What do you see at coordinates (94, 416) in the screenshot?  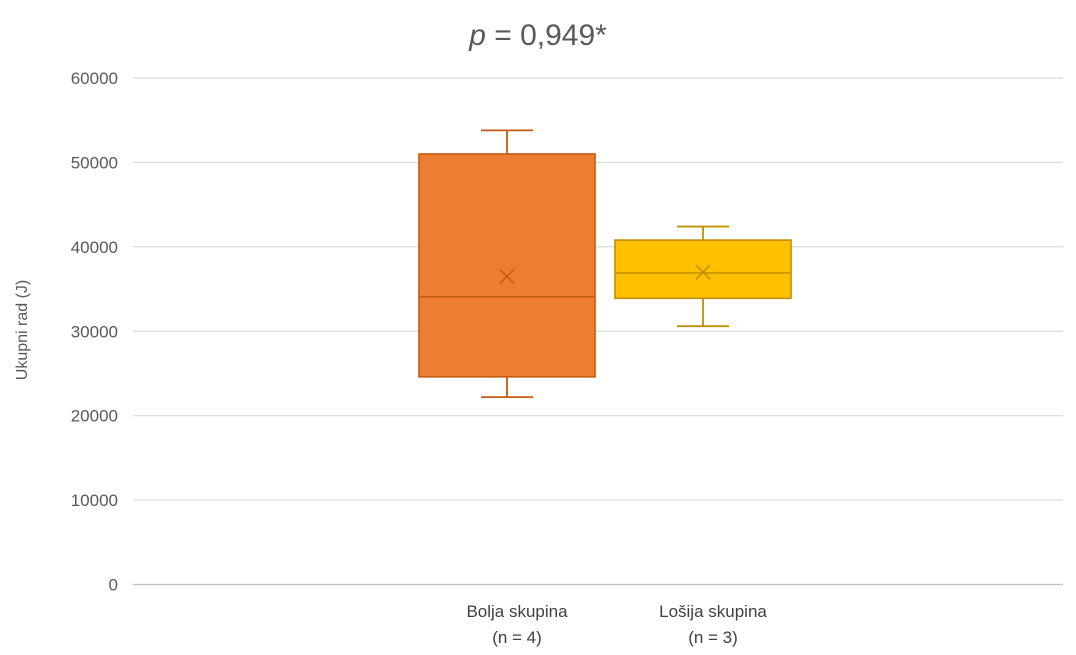 I see `y-tick-label: 20000` at bounding box center [94, 416].